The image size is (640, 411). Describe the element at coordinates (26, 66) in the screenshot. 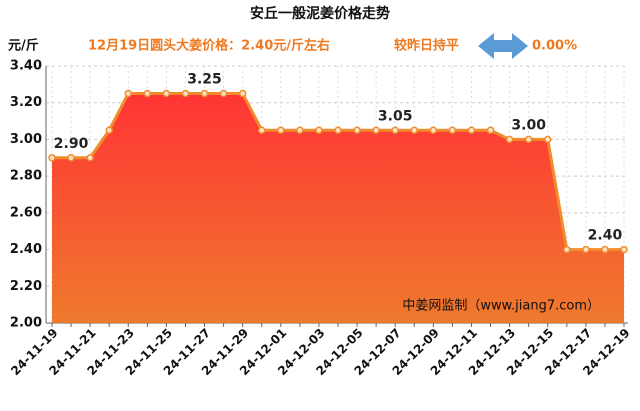

I see `y-tick-label: 3.40` at that location.